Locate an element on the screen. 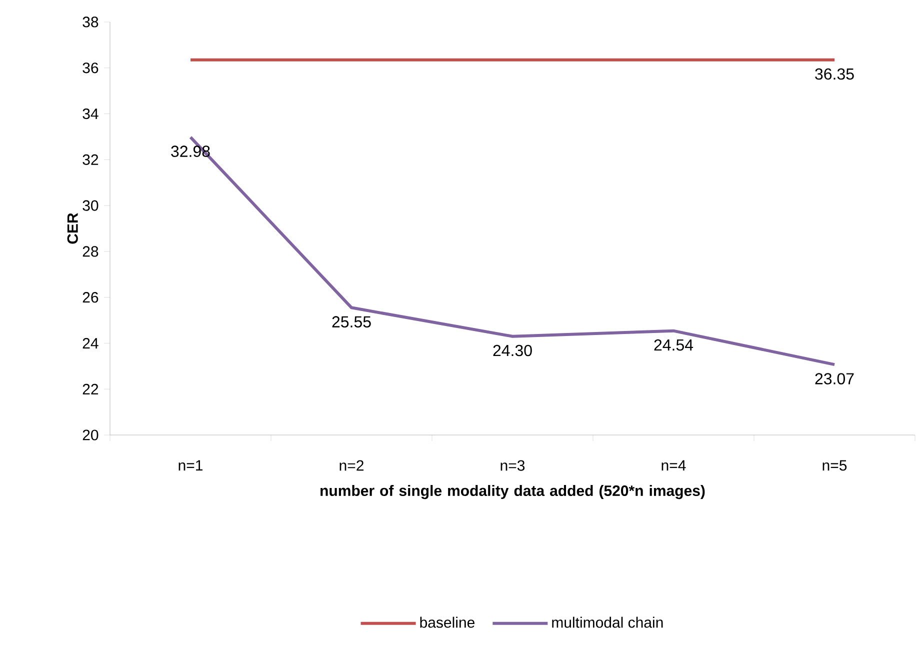 The height and width of the screenshot is (654, 917). y-tick-label: 28 is located at coordinates (90, 251).